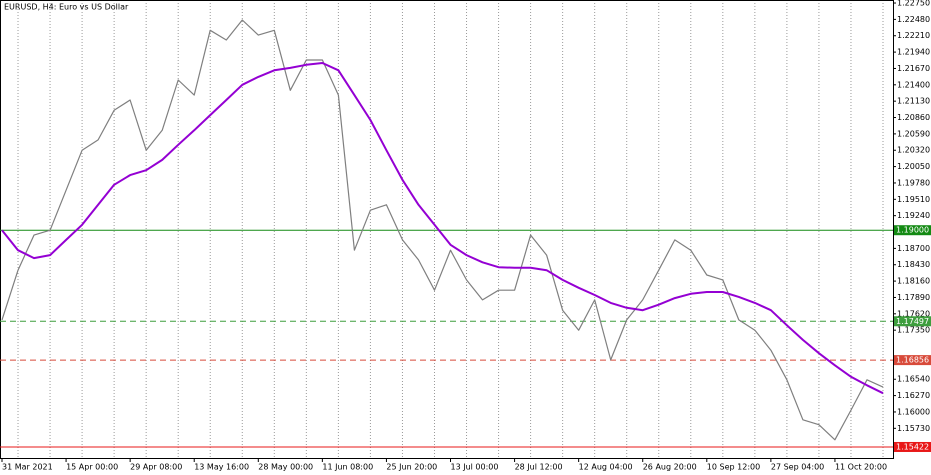 The image size is (931, 475). I want to click on level-label: 1.19000, so click(912, 230).